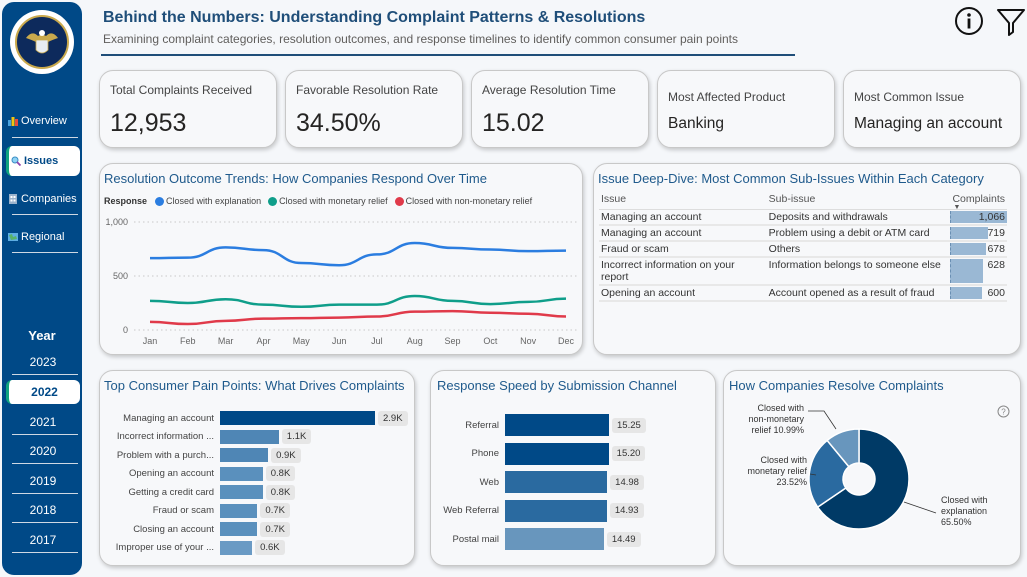 The height and width of the screenshot is (577, 1027). I want to click on legend-entry: Closed with monetary relief, so click(328, 201).